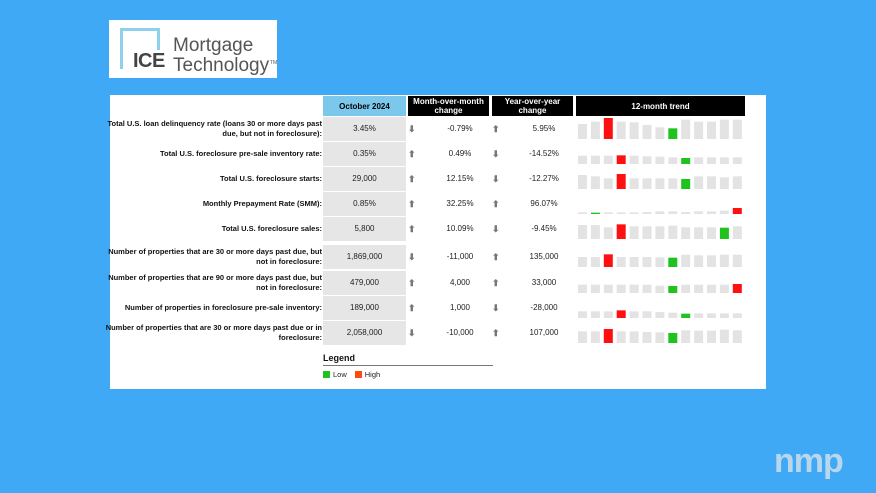  What do you see at coordinates (364, 179) in the screenshot?
I see `row-value: 29,000` at bounding box center [364, 179].